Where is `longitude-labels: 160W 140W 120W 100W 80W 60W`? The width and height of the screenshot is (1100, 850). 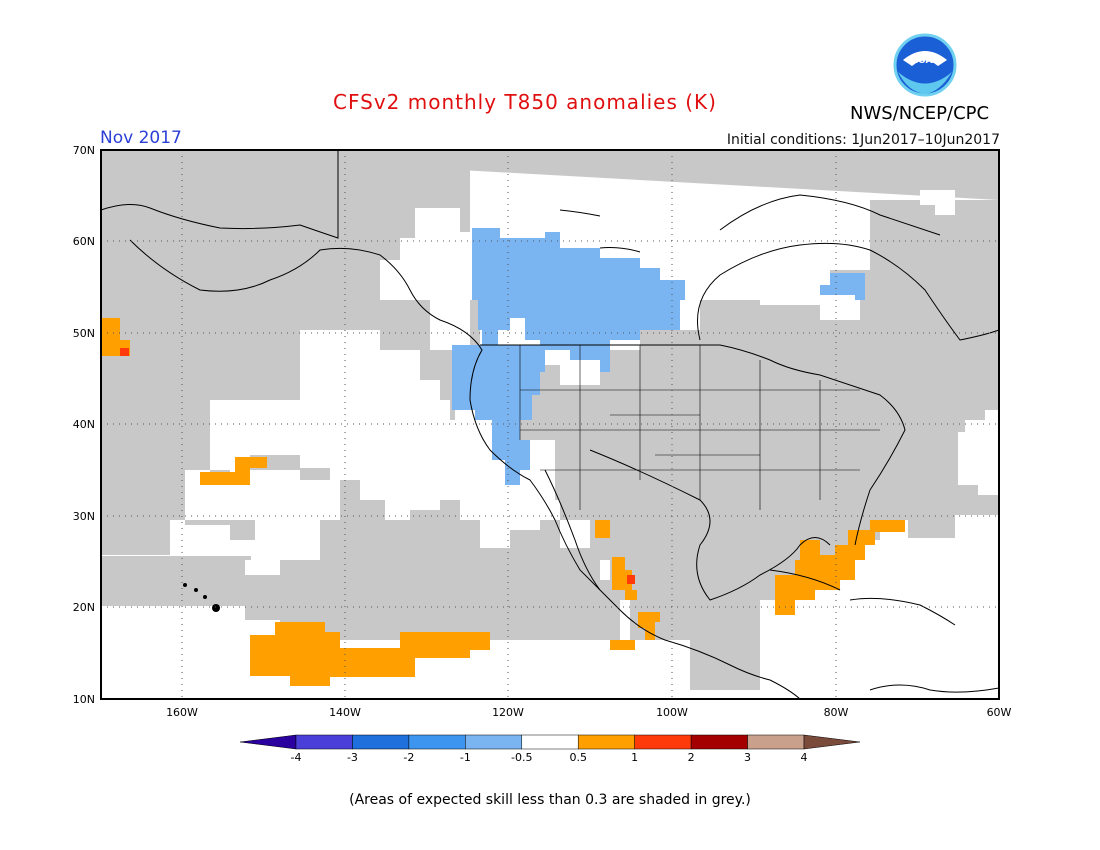
longitude-labels: 160W 140W 120W 100W 80W 60W is located at coordinates (588, 712).